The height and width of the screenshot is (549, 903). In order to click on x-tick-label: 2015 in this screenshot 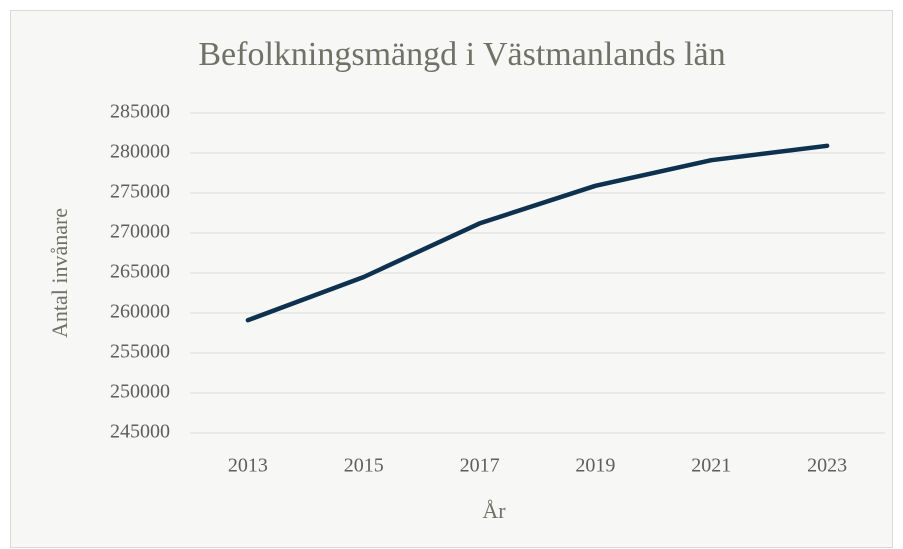, I will do `click(364, 466)`.